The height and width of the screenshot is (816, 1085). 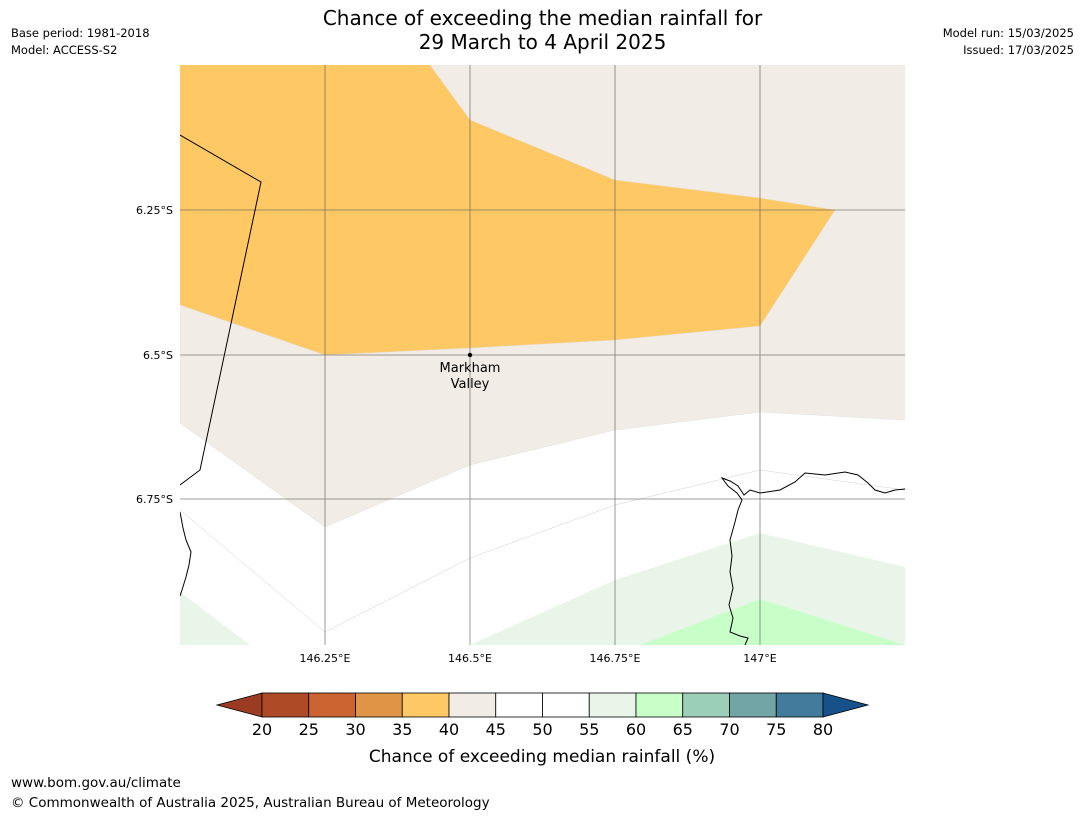 What do you see at coordinates (309, 729) in the screenshot?
I see `colorbar-tick-label: 25` at bounding box center [309, 729].